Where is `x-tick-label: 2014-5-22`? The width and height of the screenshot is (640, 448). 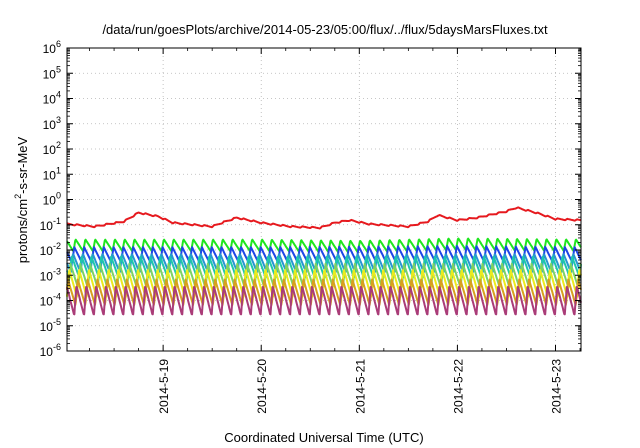 x-tick-label: 2014-5-22 is located at coordinates (458, 386).